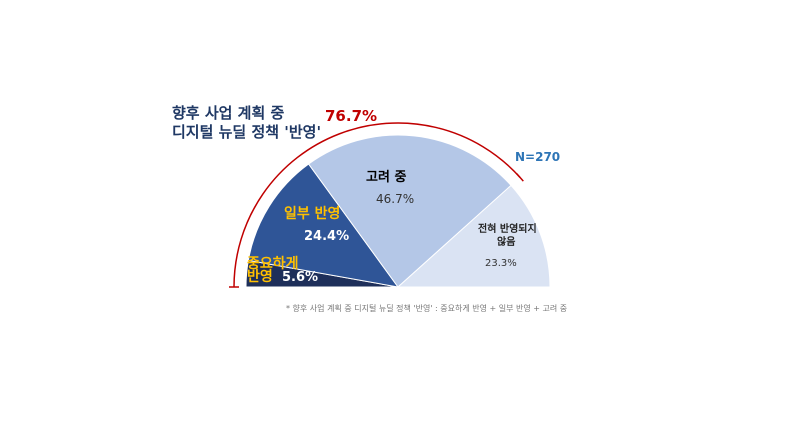  I want to click on bracket-total-label: 76.7%, so click(351, 116).